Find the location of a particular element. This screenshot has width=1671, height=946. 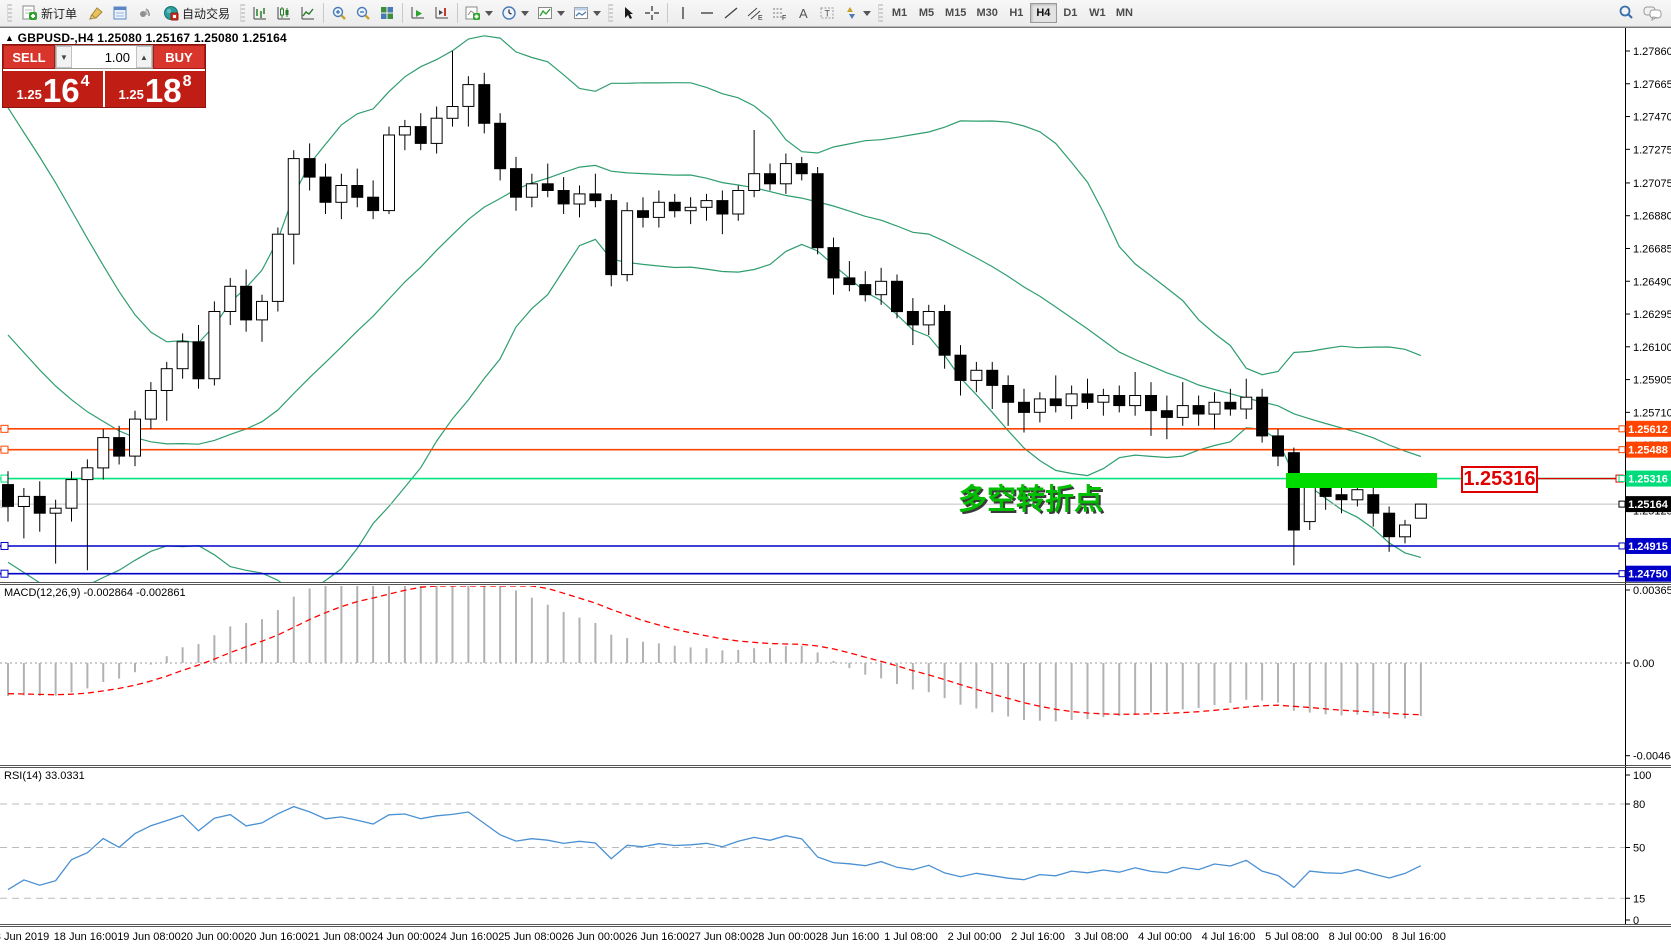

signals-button is located at coordinates (144, 13).